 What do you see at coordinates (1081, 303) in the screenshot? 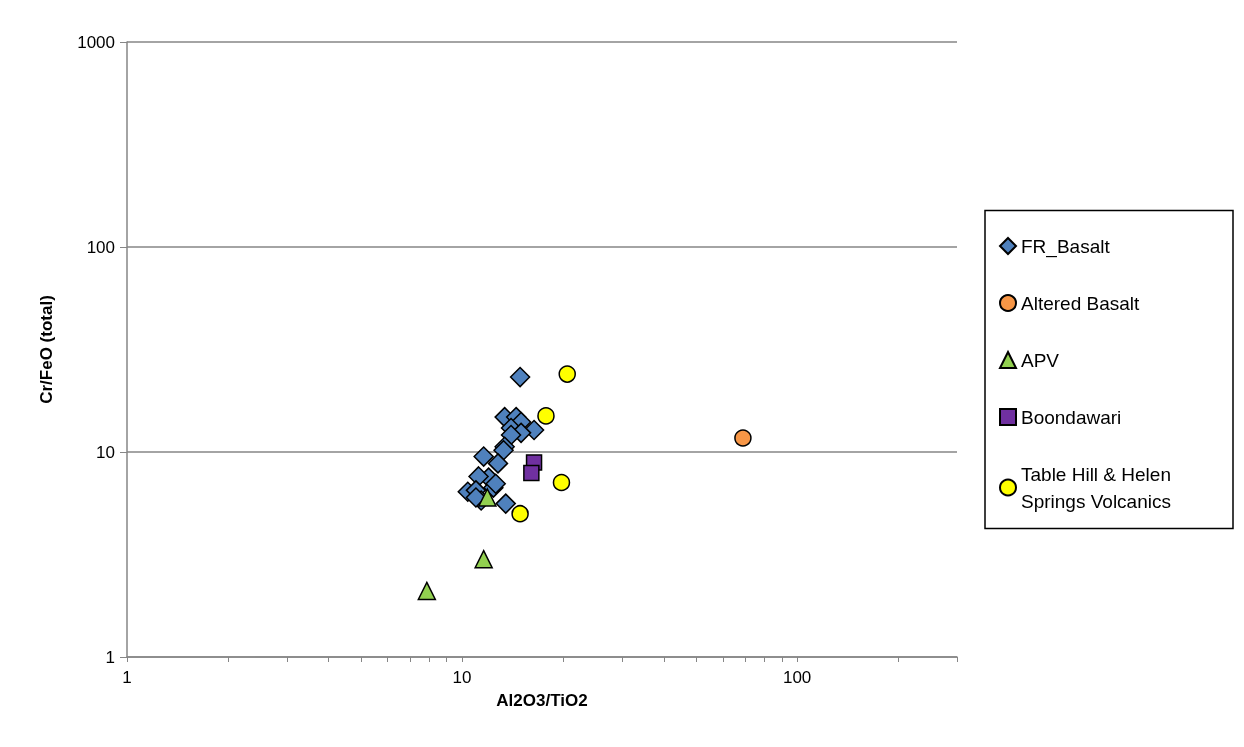
I see `legend-label: Altered Basalt` at bounding box center [1081, 303].